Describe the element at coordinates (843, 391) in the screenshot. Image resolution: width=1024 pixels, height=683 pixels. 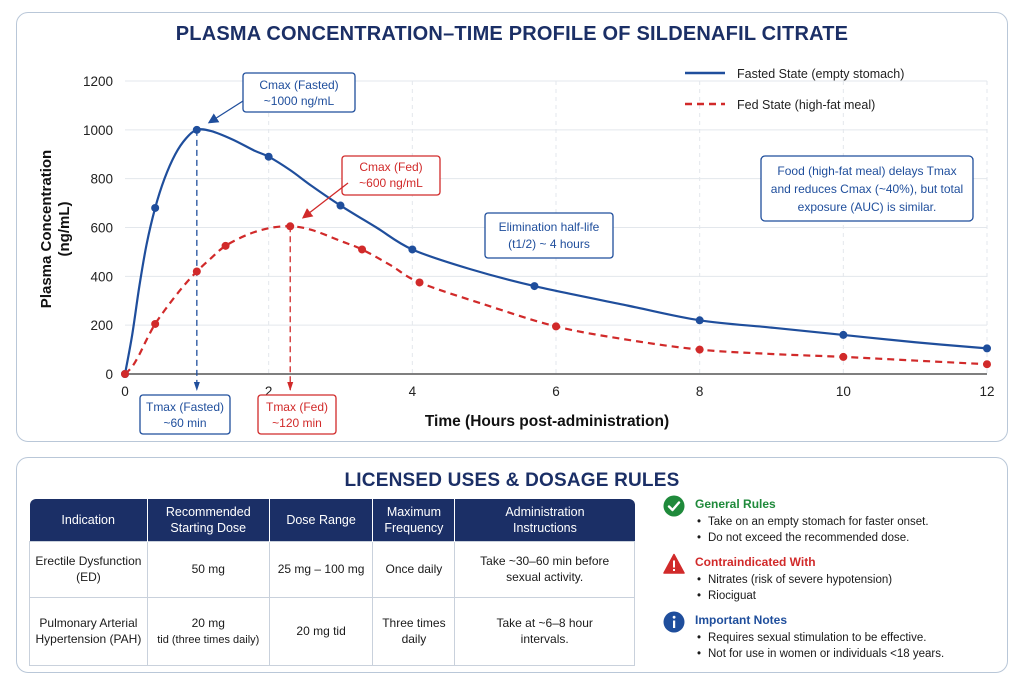
I see `x-tick-label: 10` at that location.